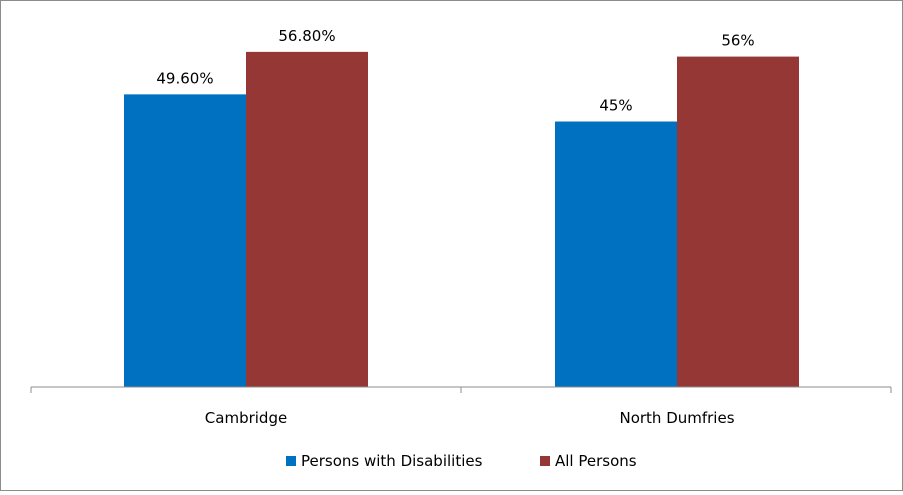  I want to click on data-label: 49.60%, so click(184, 78).